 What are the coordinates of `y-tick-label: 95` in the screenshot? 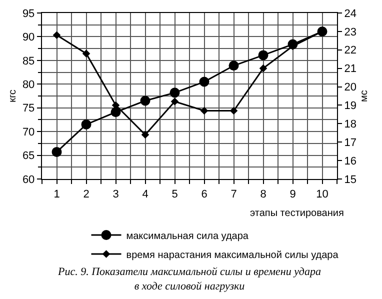 It's located at (28, 14).